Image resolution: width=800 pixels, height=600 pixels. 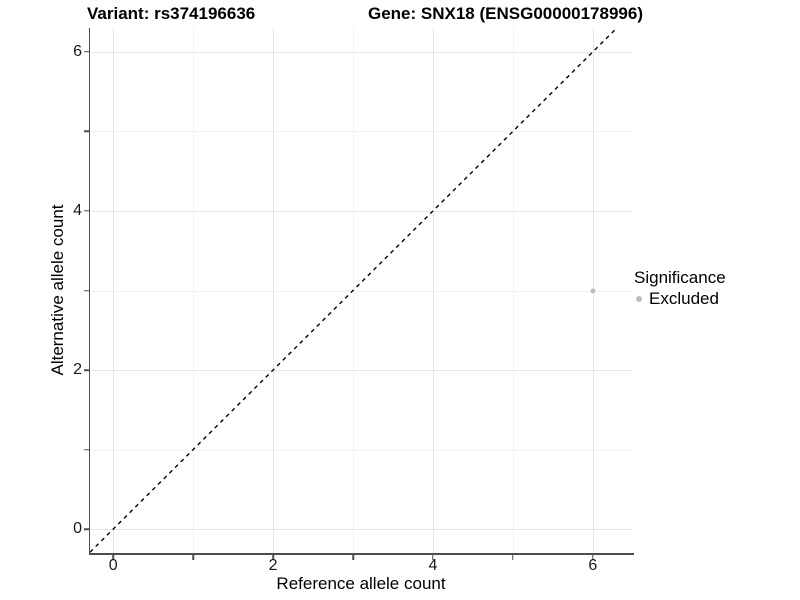 What do you see at coordinates (113, 565) in the screenshot?
I see `x-axis-tick-label: 0` at bounding box center [113, 565].